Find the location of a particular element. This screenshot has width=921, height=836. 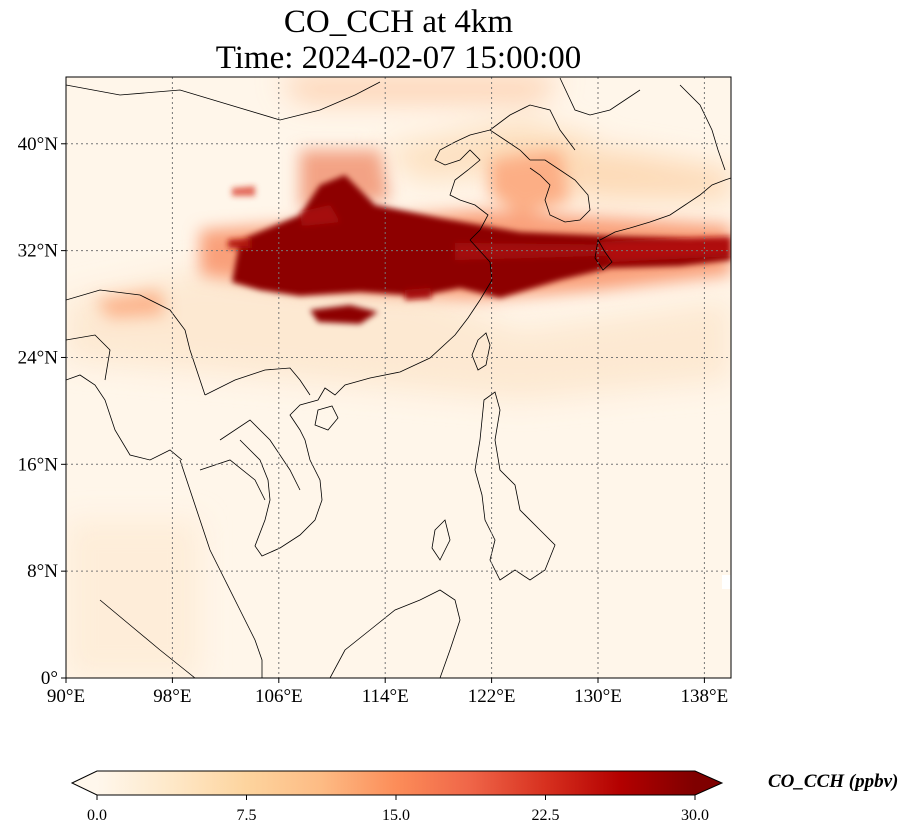

lat-tick-label: 24°N is located at coordinates (38, 357).